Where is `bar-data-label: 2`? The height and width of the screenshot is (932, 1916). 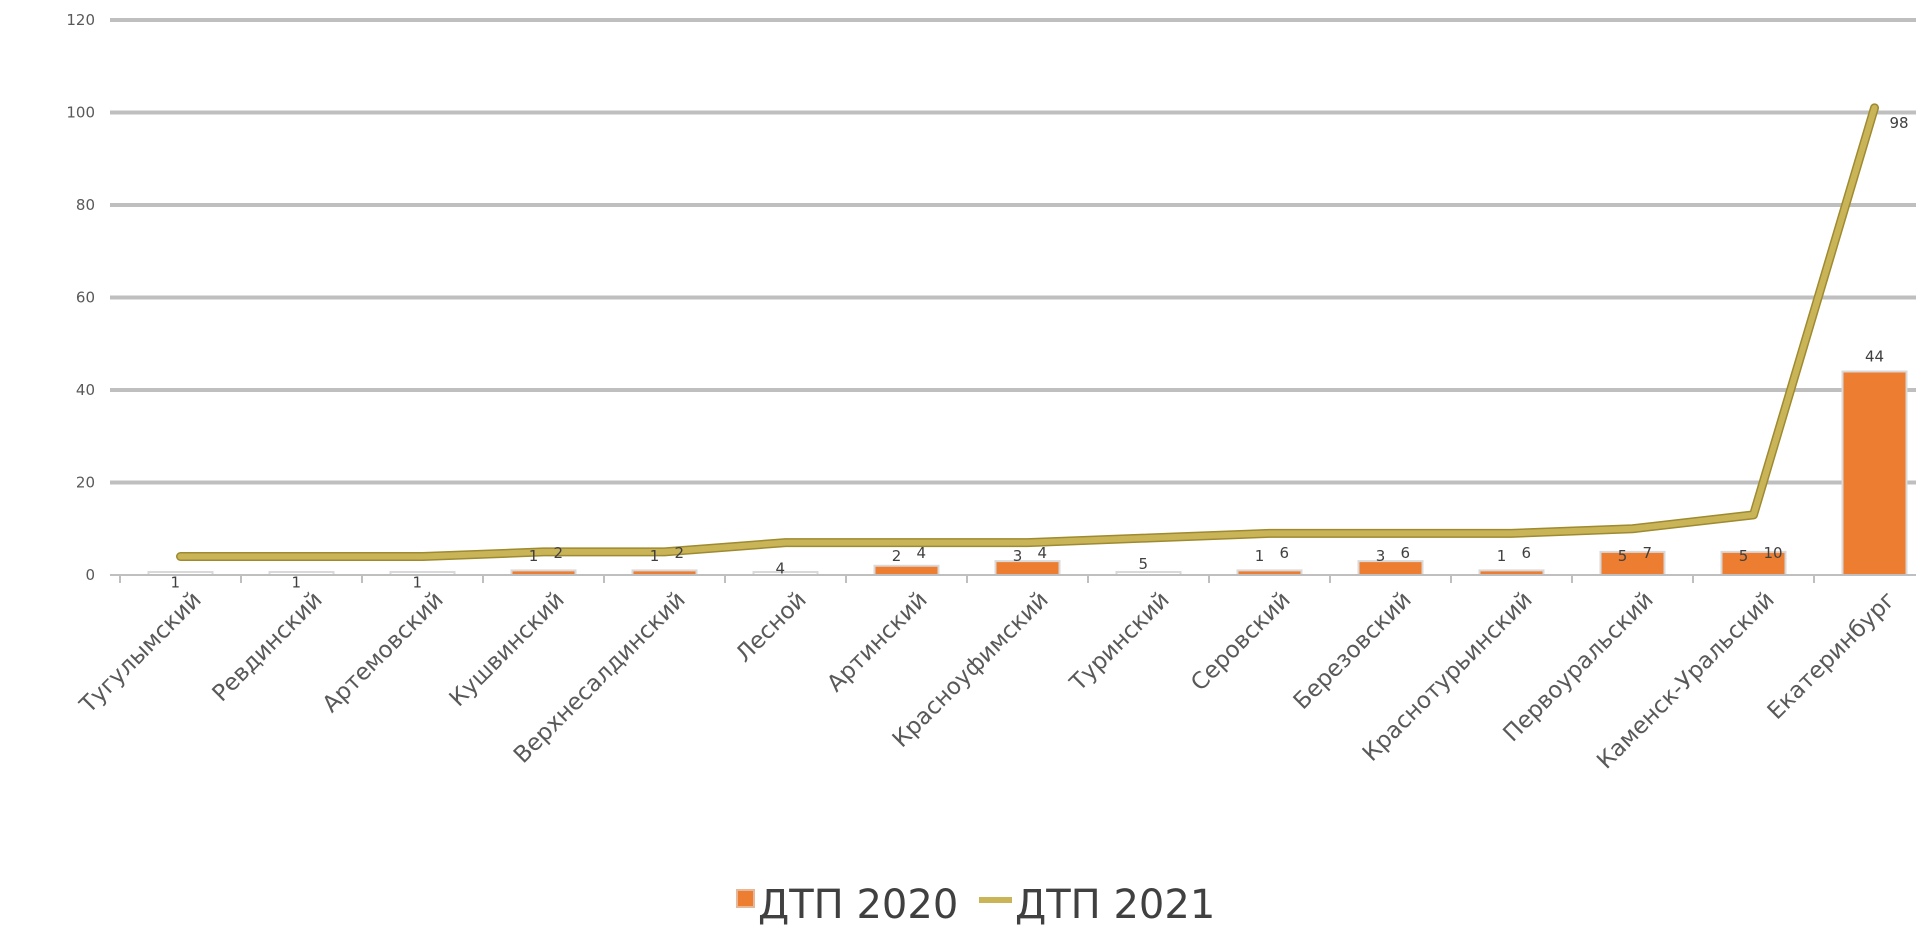 bar-data-label: 2 is located at coordinates (897, 556).